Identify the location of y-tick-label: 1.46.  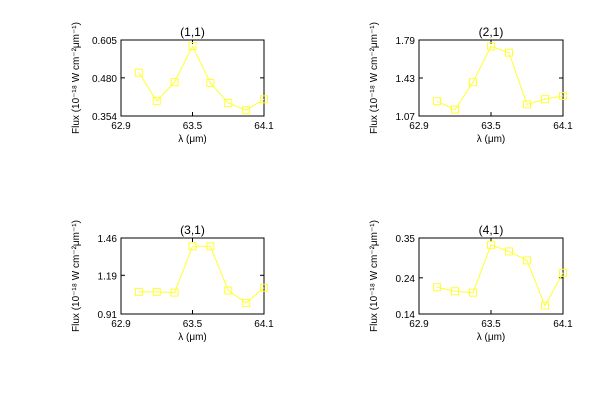
(108, 239).